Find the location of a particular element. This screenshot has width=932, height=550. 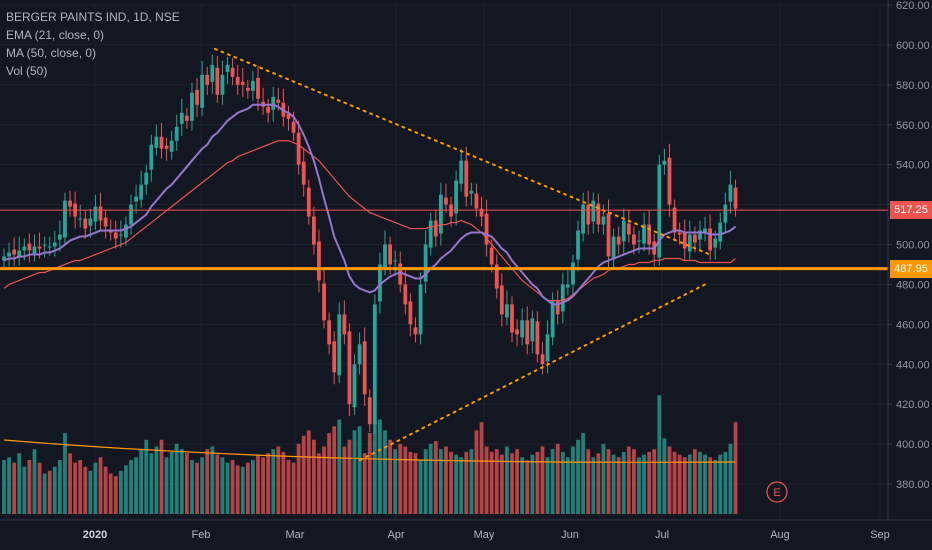

price-tick-label: 560.00 is located at coordinates (913, 126).